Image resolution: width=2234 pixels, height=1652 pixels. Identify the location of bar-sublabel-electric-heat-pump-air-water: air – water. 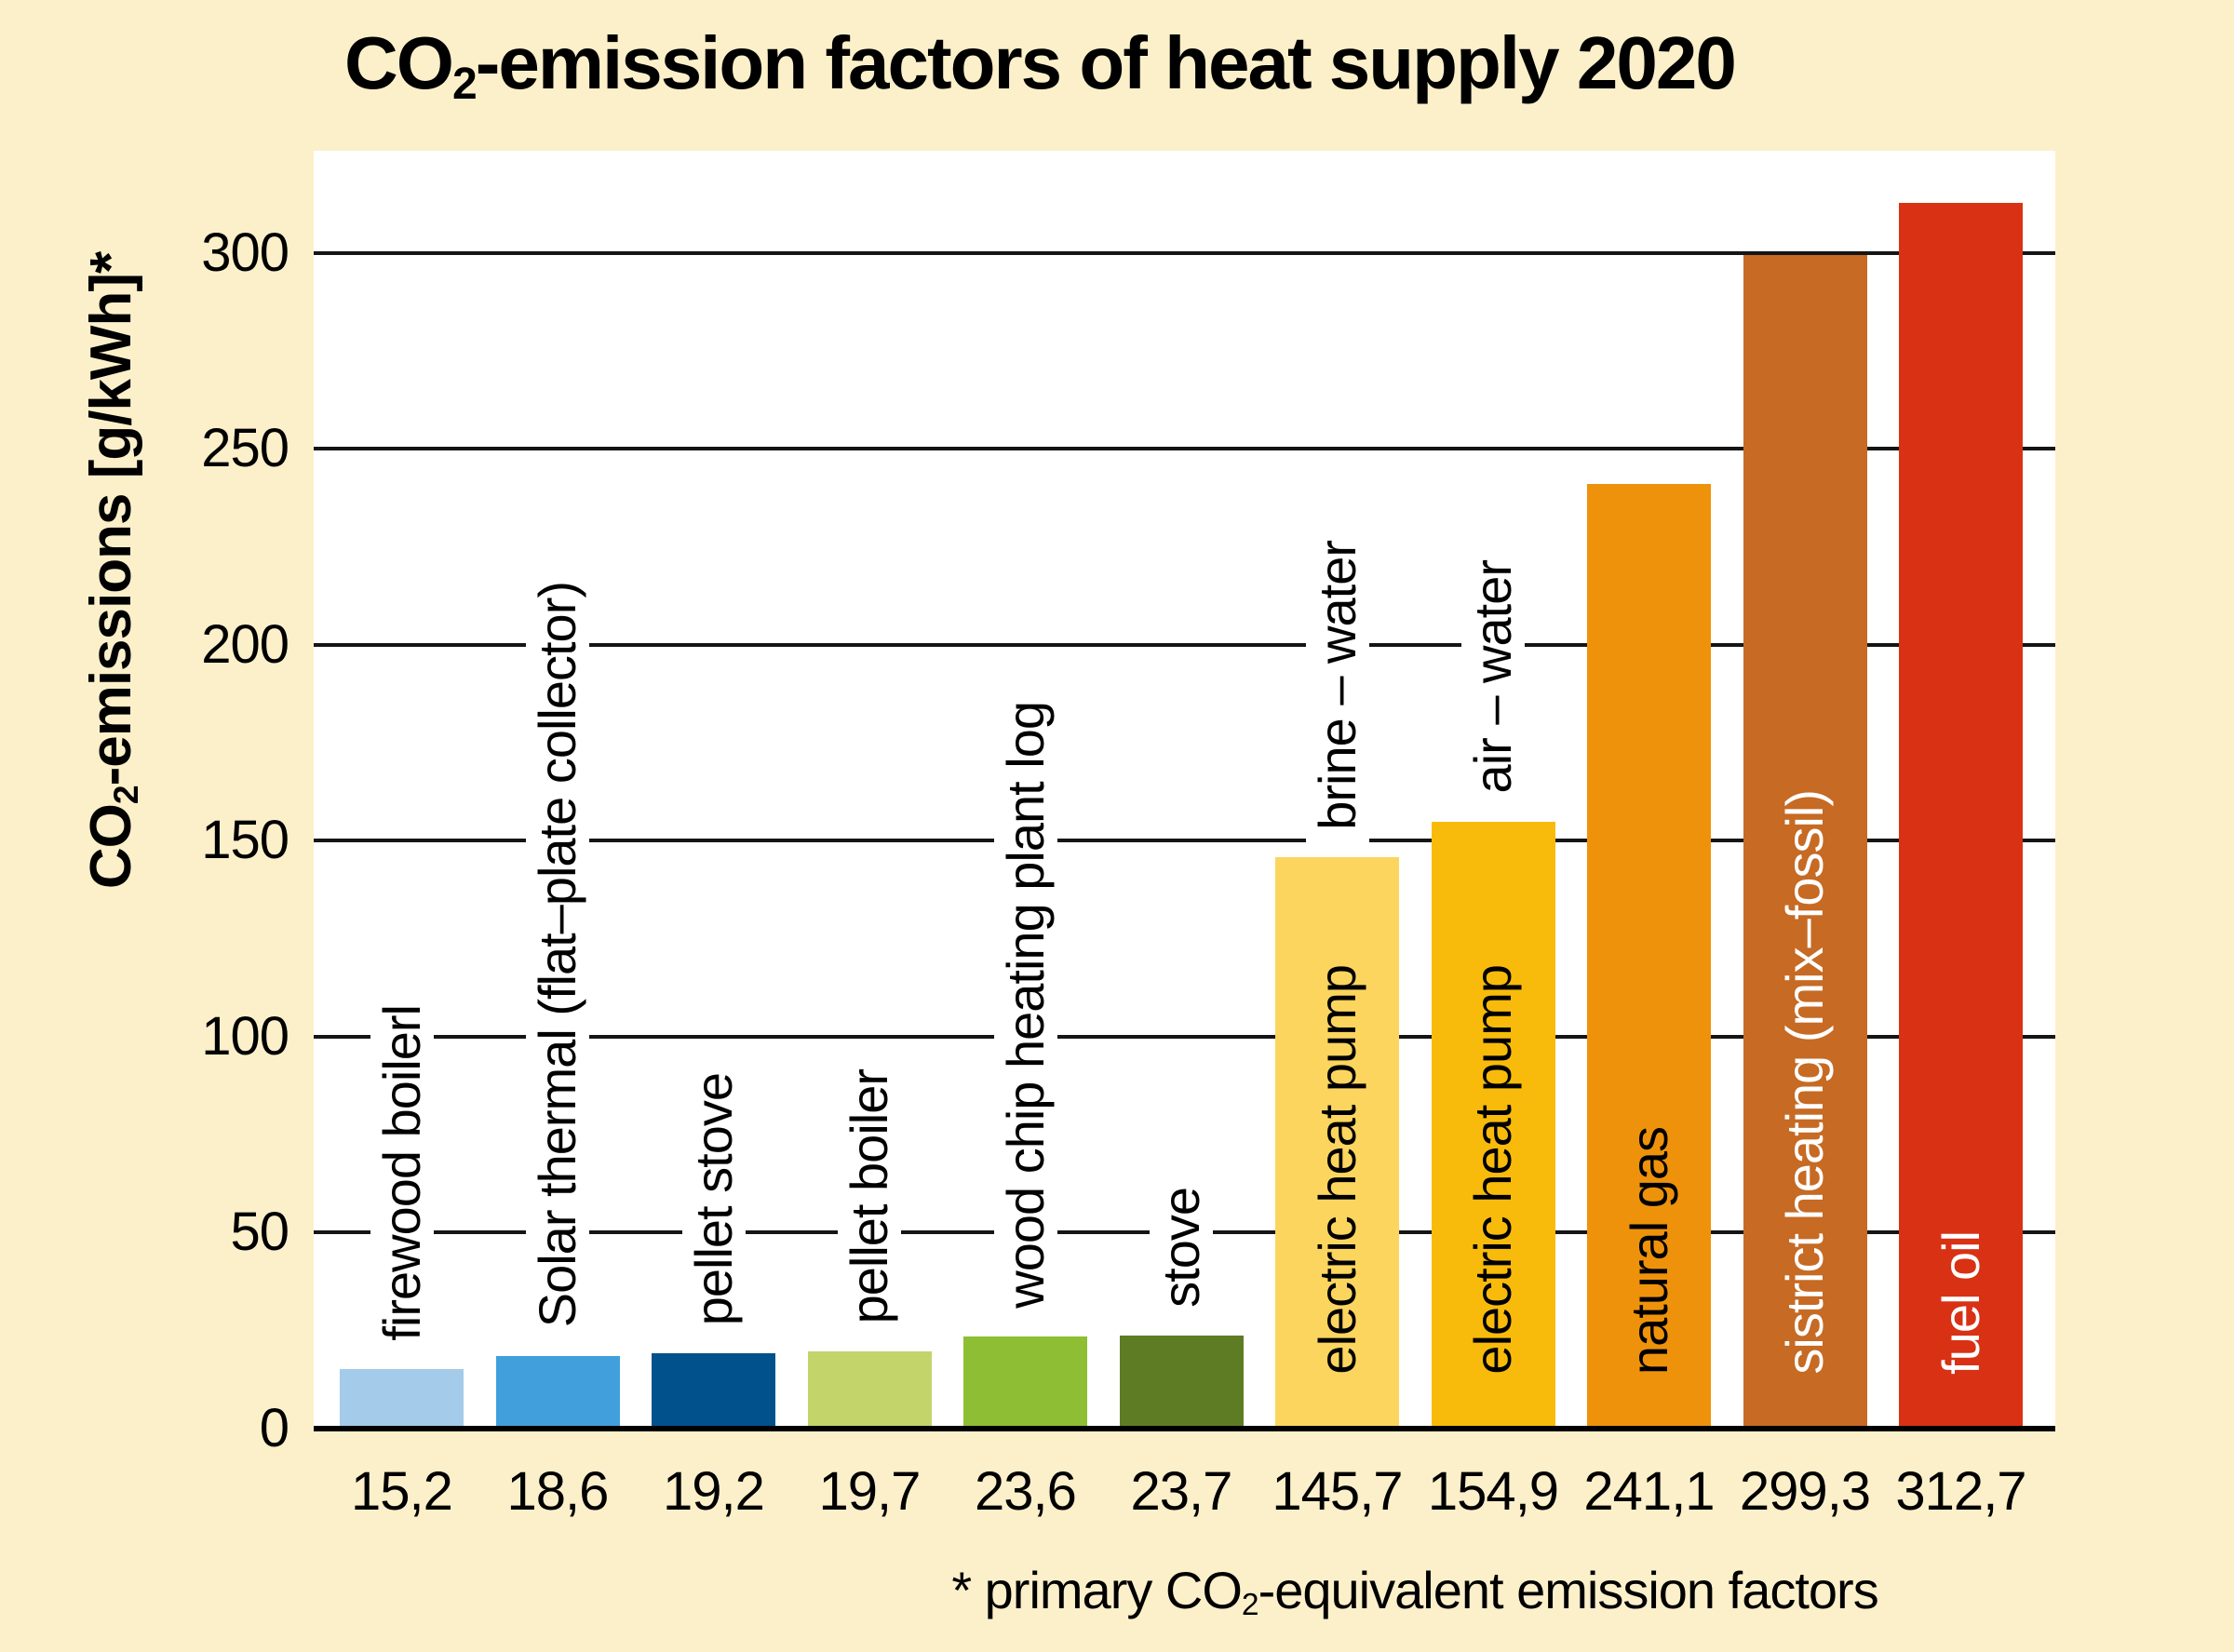
(1493, 677).